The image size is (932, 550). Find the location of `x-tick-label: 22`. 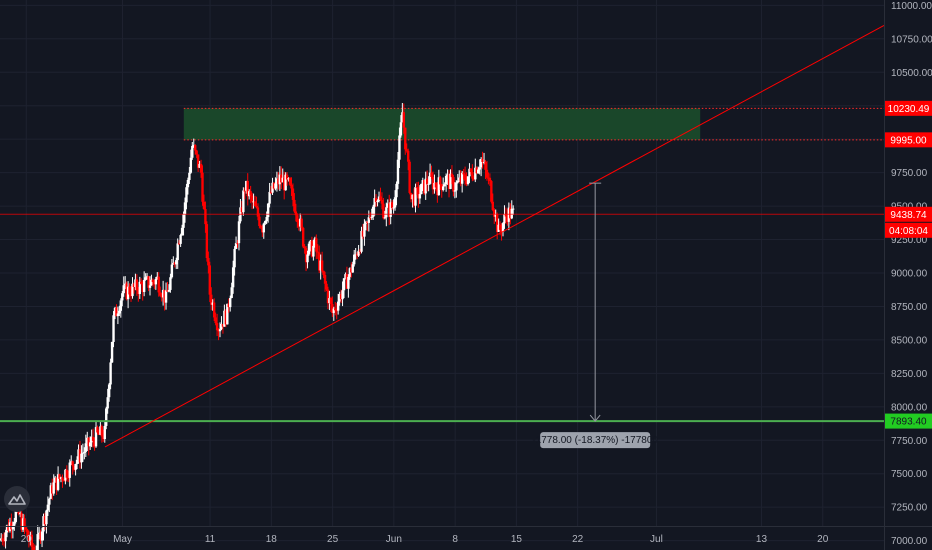

x-tick-label: 22 is located at coordinates (578, 539).